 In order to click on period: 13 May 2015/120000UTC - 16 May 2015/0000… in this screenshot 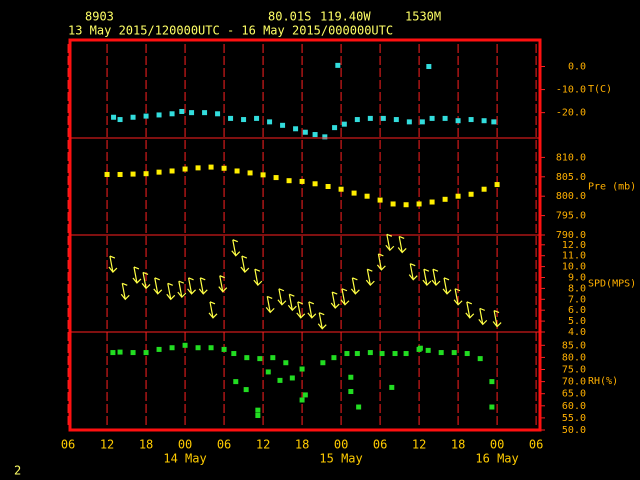, I will do `click(230, 31)`.